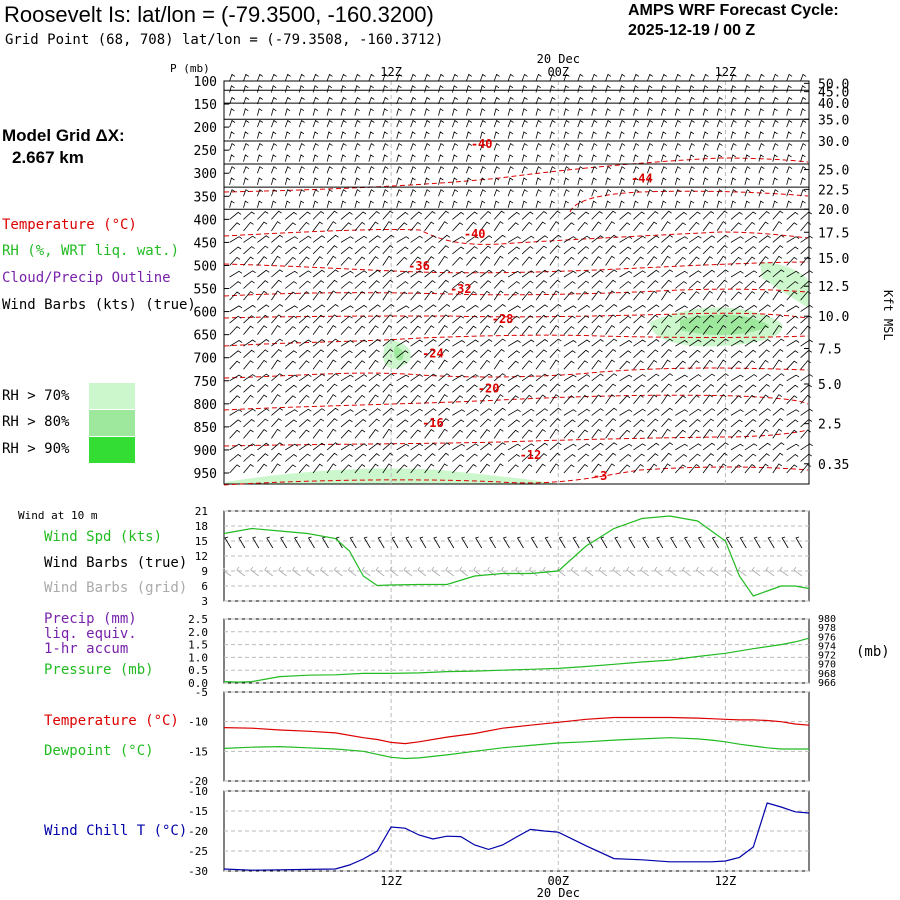 Image resolution: width=900 pixels, height=900 pixels. Describe the element at coordinates (201, 556) in the screenshot. I see `wind-speed-tick-label: 12` at that location.